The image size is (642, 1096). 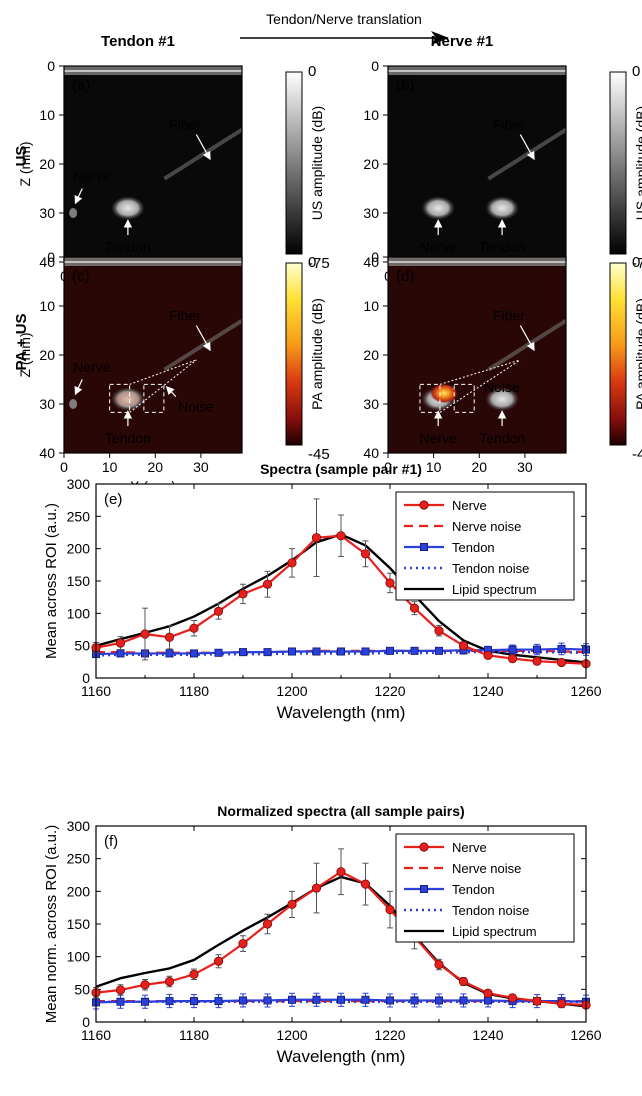 What do you see at coordinates (81, 276) in the screenshot?
I see `panel-label: (c)` at bounding box center [81, 276].